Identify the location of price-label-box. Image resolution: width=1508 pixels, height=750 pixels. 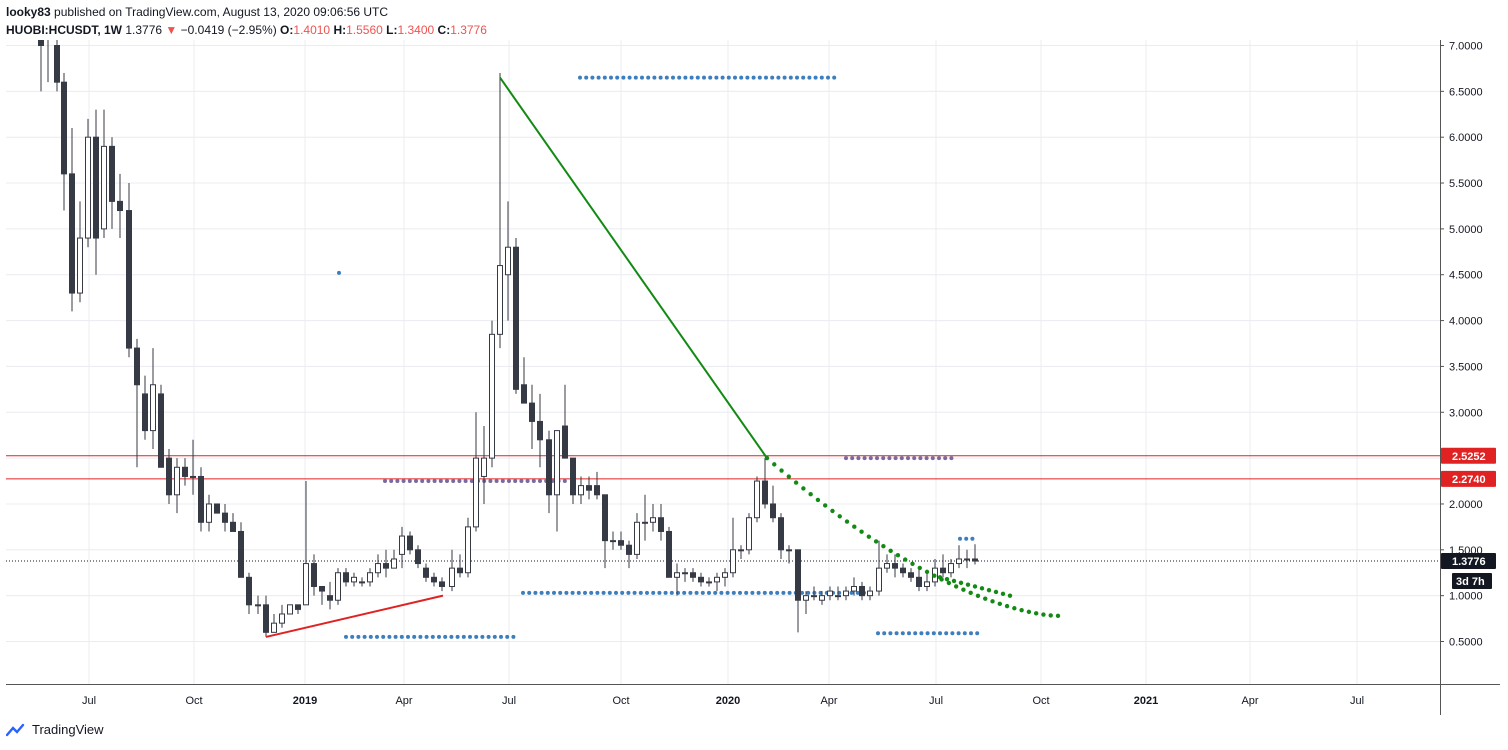
(1468, 478).